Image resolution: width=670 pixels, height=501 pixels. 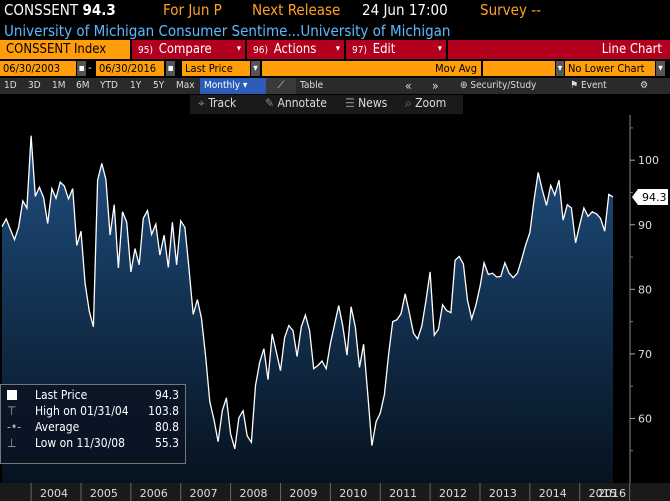 What do you see at coordinates (335, 492) in the screenshot?
I see `x-axis-bar` at bounding box center [335, 492].